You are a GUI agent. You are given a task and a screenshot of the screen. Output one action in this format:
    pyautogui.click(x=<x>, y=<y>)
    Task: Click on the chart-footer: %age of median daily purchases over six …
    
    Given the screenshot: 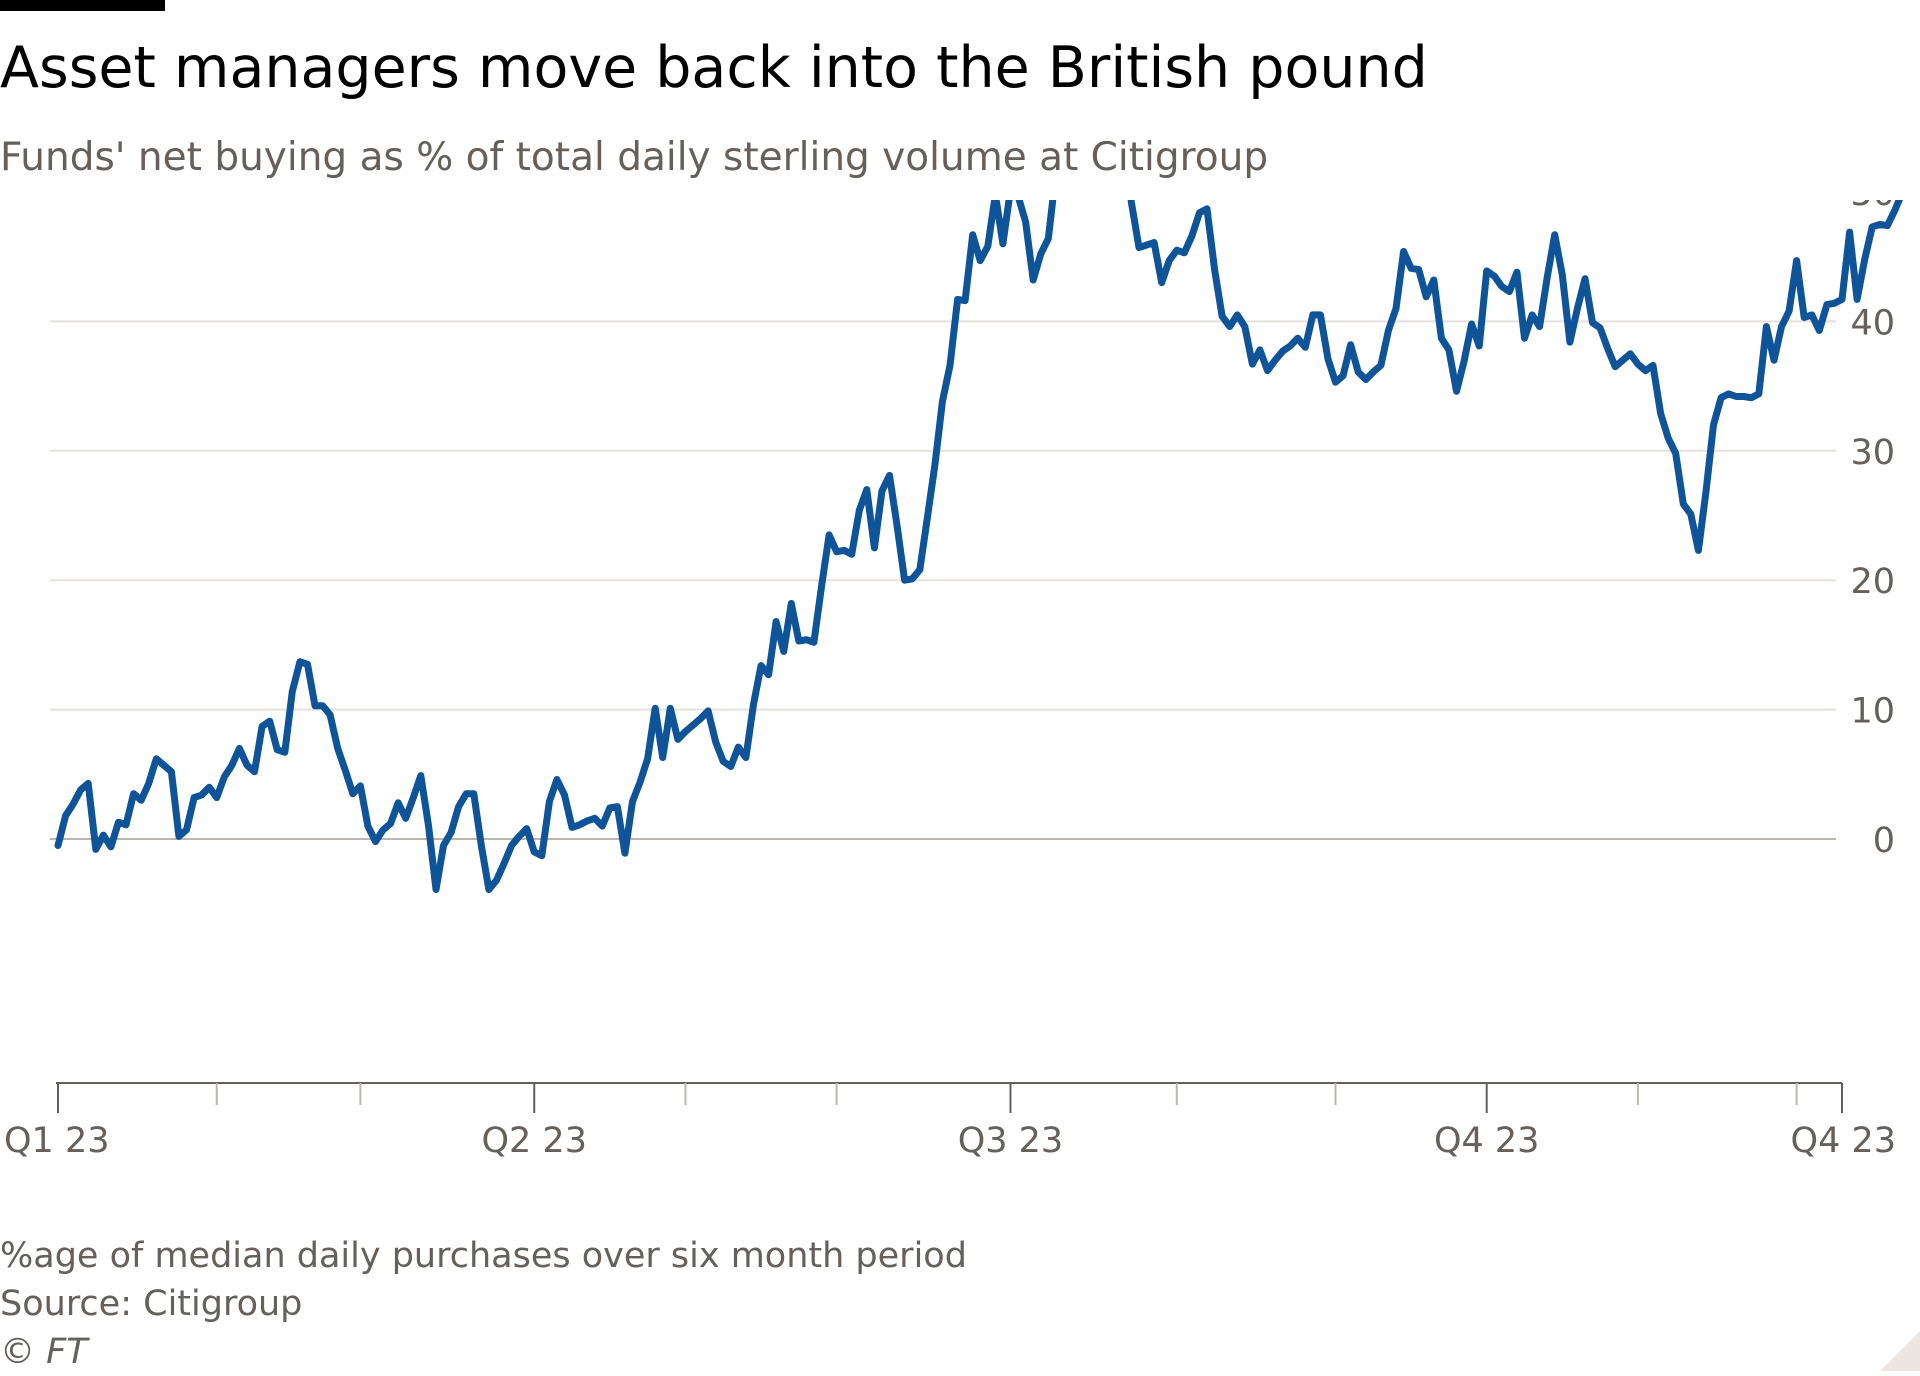 What is the action you would take?
    pyautogui.click(x=483, y=1304)
    